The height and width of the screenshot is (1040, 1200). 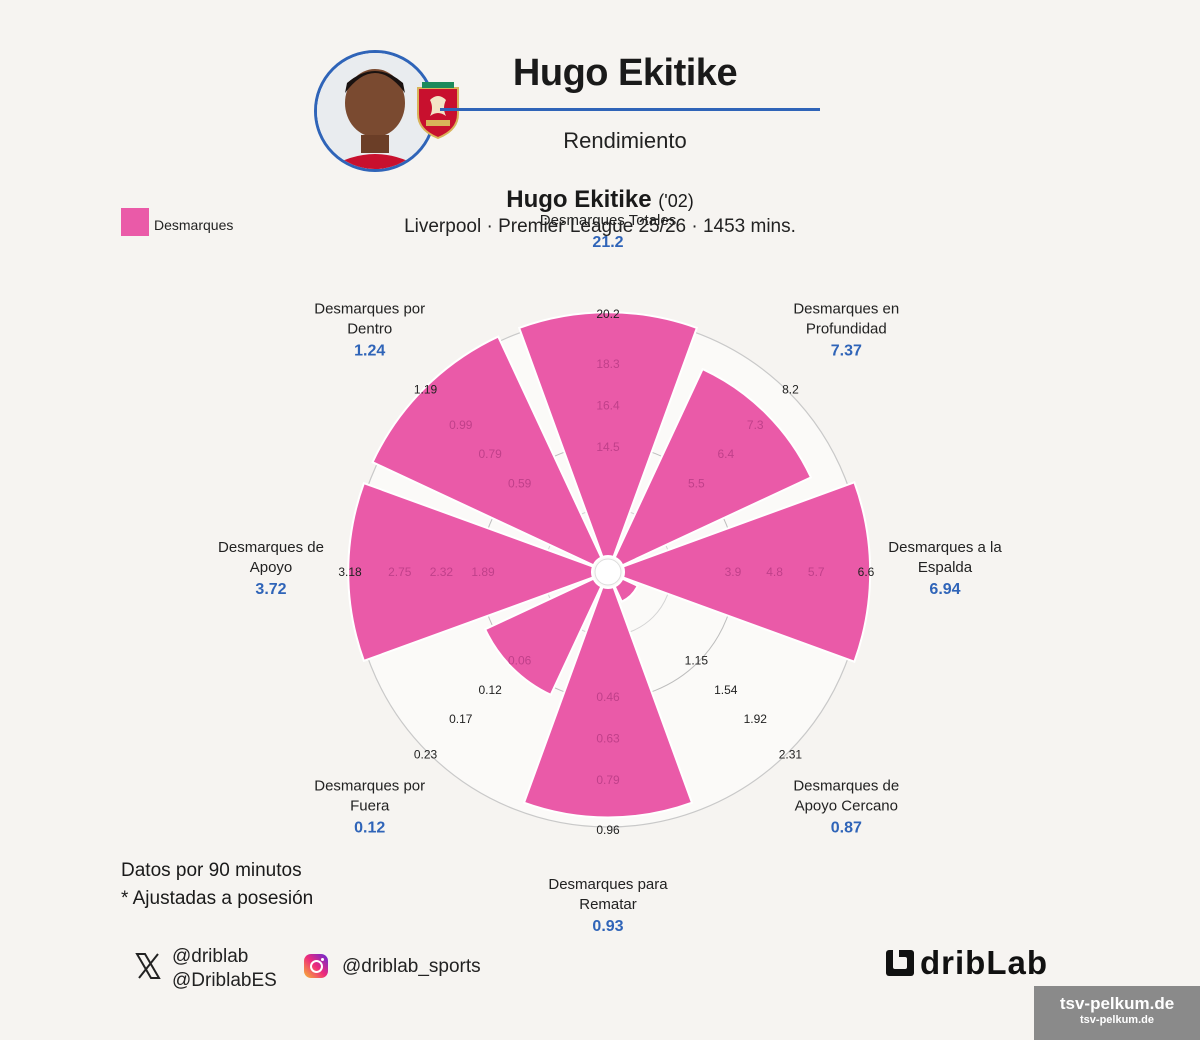 I want to click on axis-tick-label: 0.46, so click(x=608, y=697).